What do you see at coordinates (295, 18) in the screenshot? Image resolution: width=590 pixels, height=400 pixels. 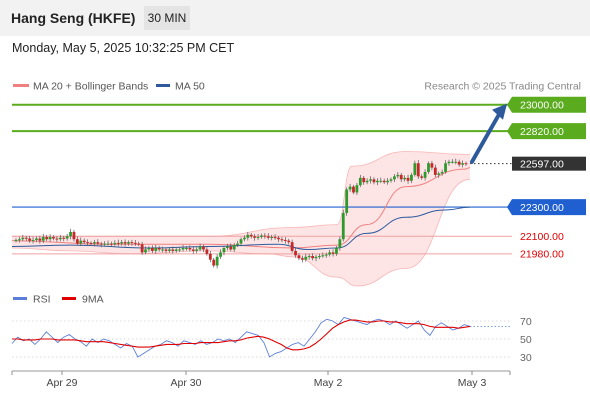 I see `header-bar: Hang Seng (HKFE) 30 MIN` at bounding box center [295, 18].